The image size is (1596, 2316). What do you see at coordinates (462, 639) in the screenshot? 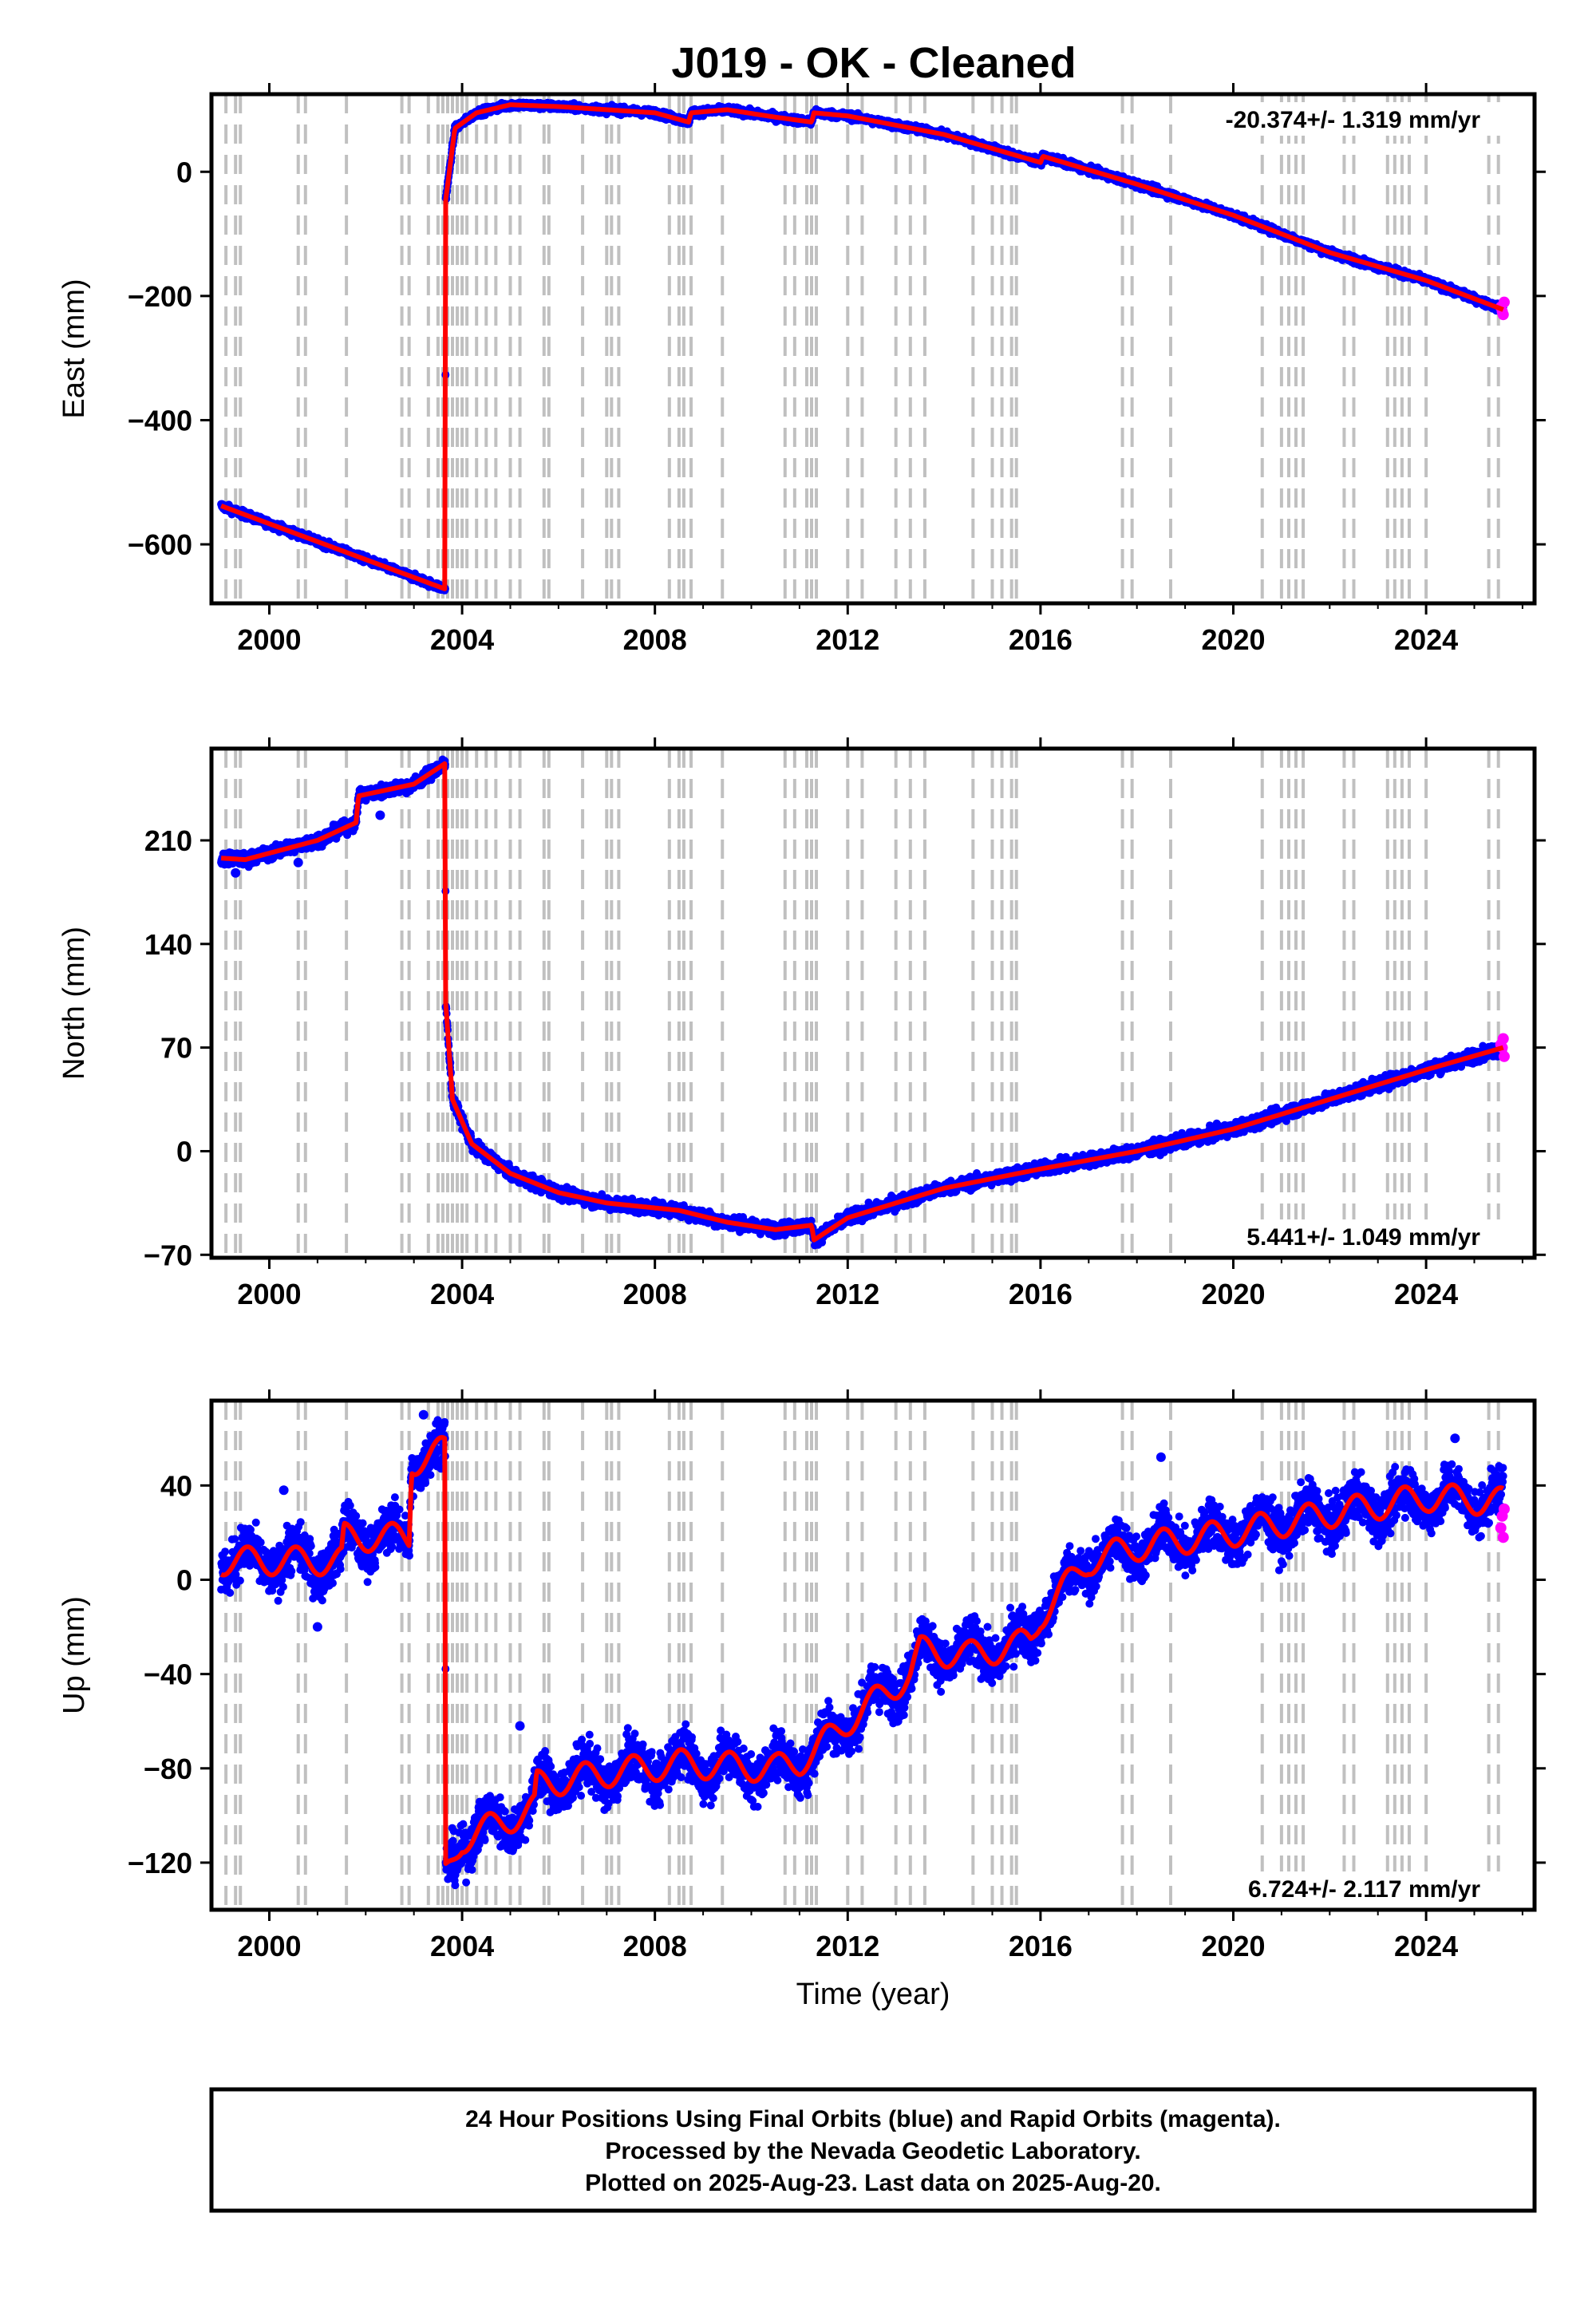
I see `x-tick-label: 2004` at bounding box center [462, 639].